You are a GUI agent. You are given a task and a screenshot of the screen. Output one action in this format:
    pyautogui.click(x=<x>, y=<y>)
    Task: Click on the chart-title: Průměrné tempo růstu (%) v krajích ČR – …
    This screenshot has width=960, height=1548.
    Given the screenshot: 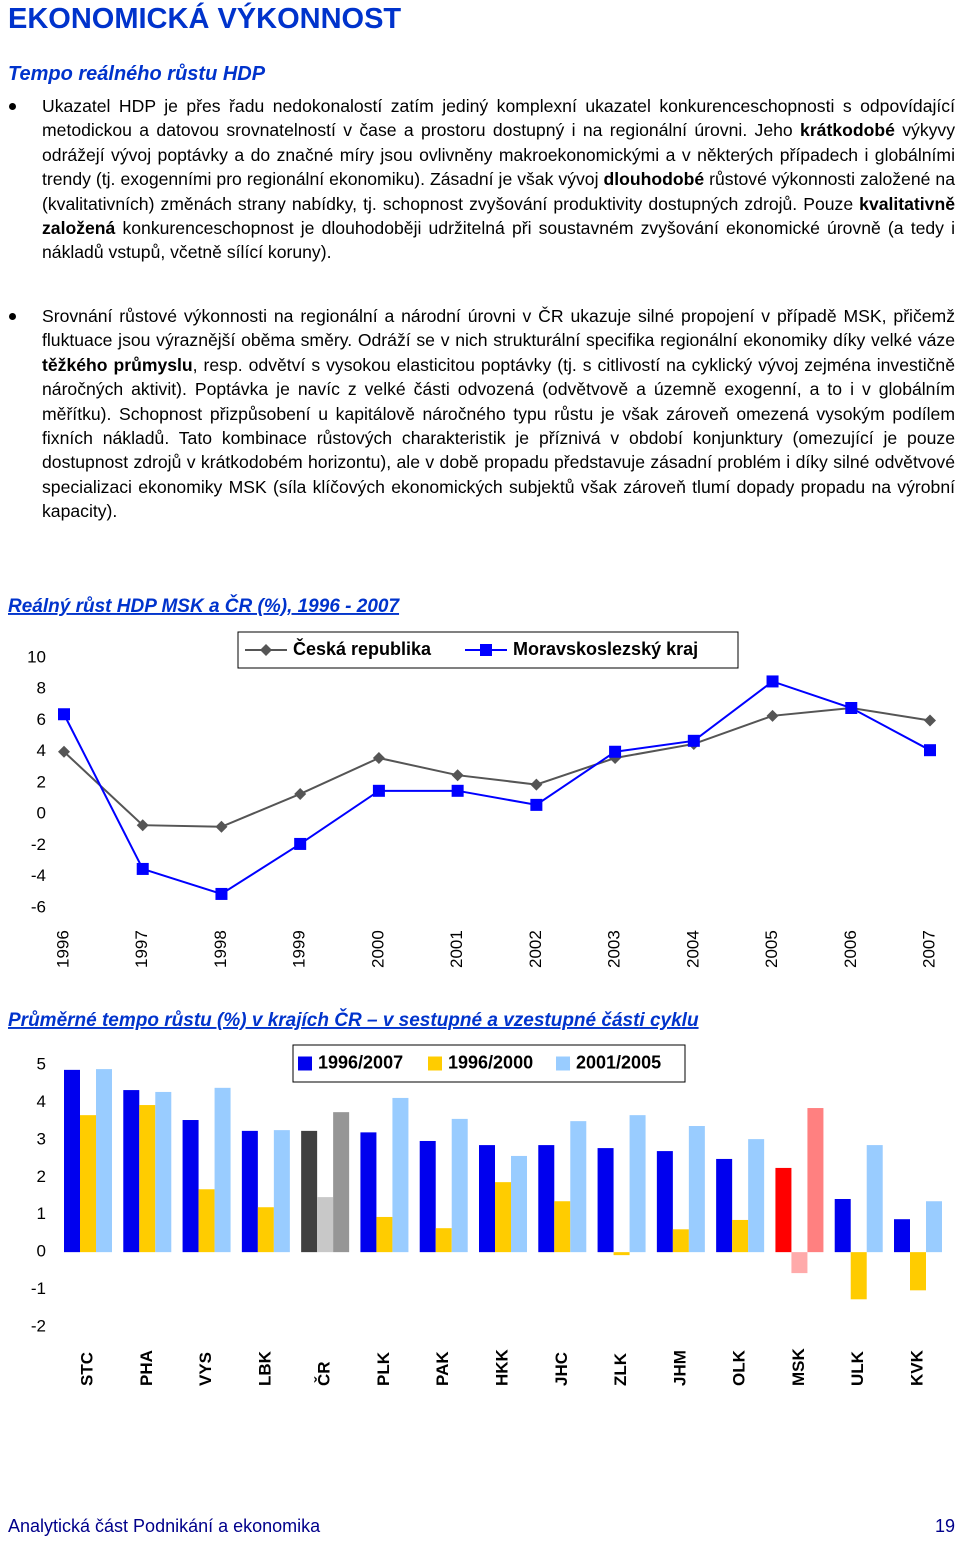 What is the action you would take?
    pyautogui.click(x=353, y=1020)
    